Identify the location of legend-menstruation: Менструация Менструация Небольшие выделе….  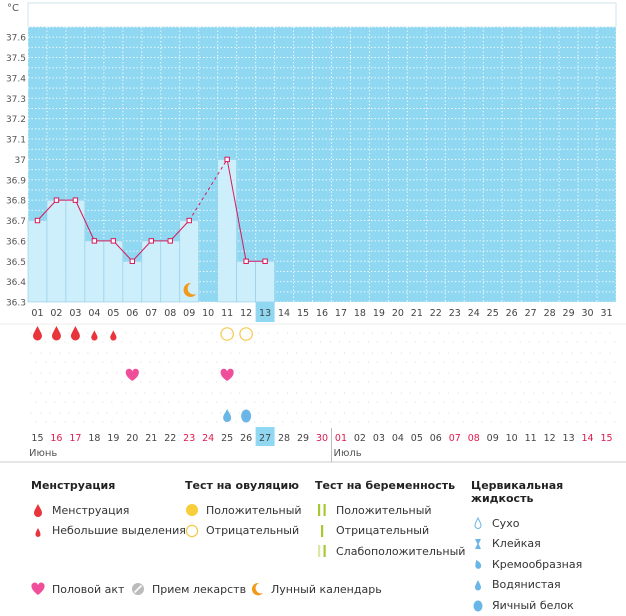
(108, 510).